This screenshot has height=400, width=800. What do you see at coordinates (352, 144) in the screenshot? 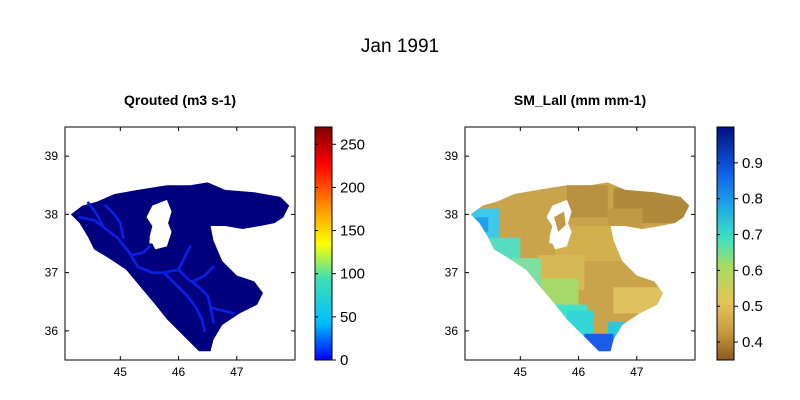
I see `qrouted-colorbar-tick-label: 250` at bounding box center [352, 144].